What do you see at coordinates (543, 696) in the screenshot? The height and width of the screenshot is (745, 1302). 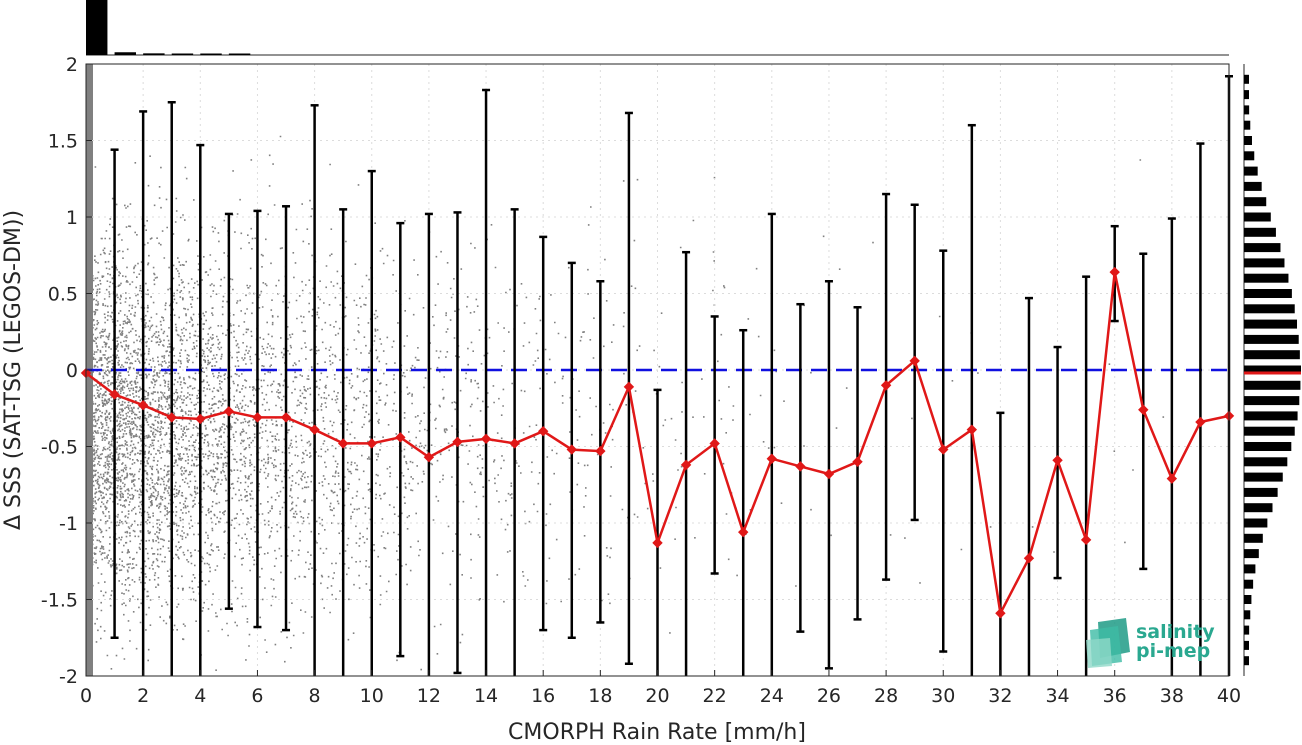 I see `x-tick-label: 16` at bounding box center [543, 696].